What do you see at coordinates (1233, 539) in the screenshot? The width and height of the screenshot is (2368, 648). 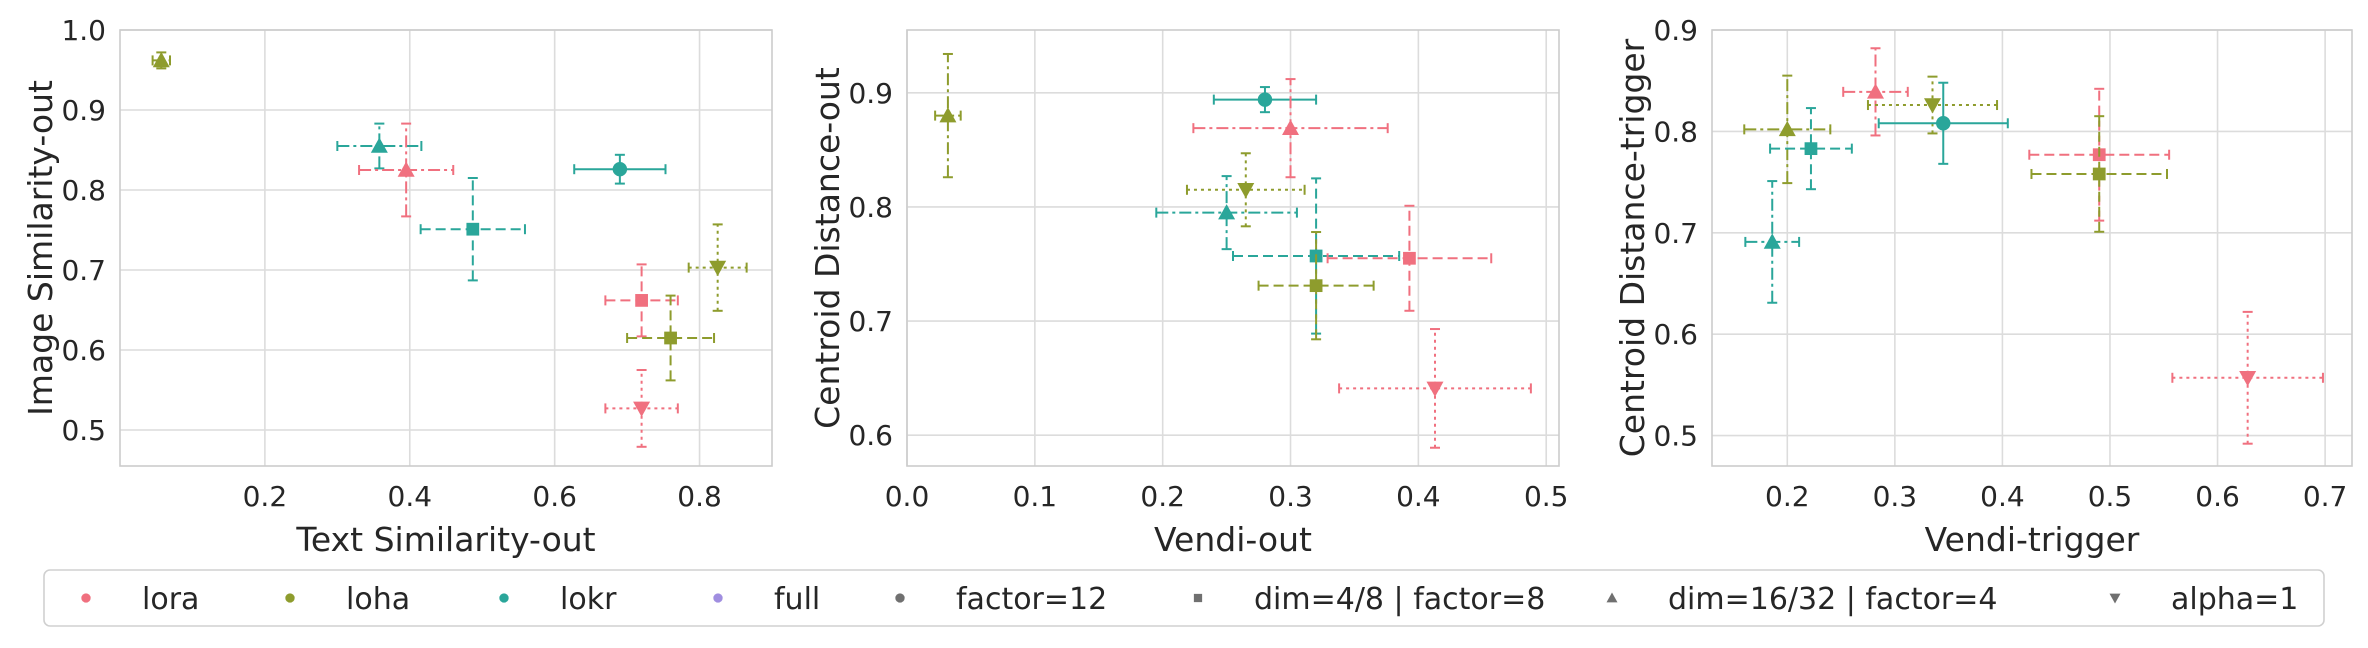 I see `x-axis-label: Vendi-out` at bounding box center [1233, 539].